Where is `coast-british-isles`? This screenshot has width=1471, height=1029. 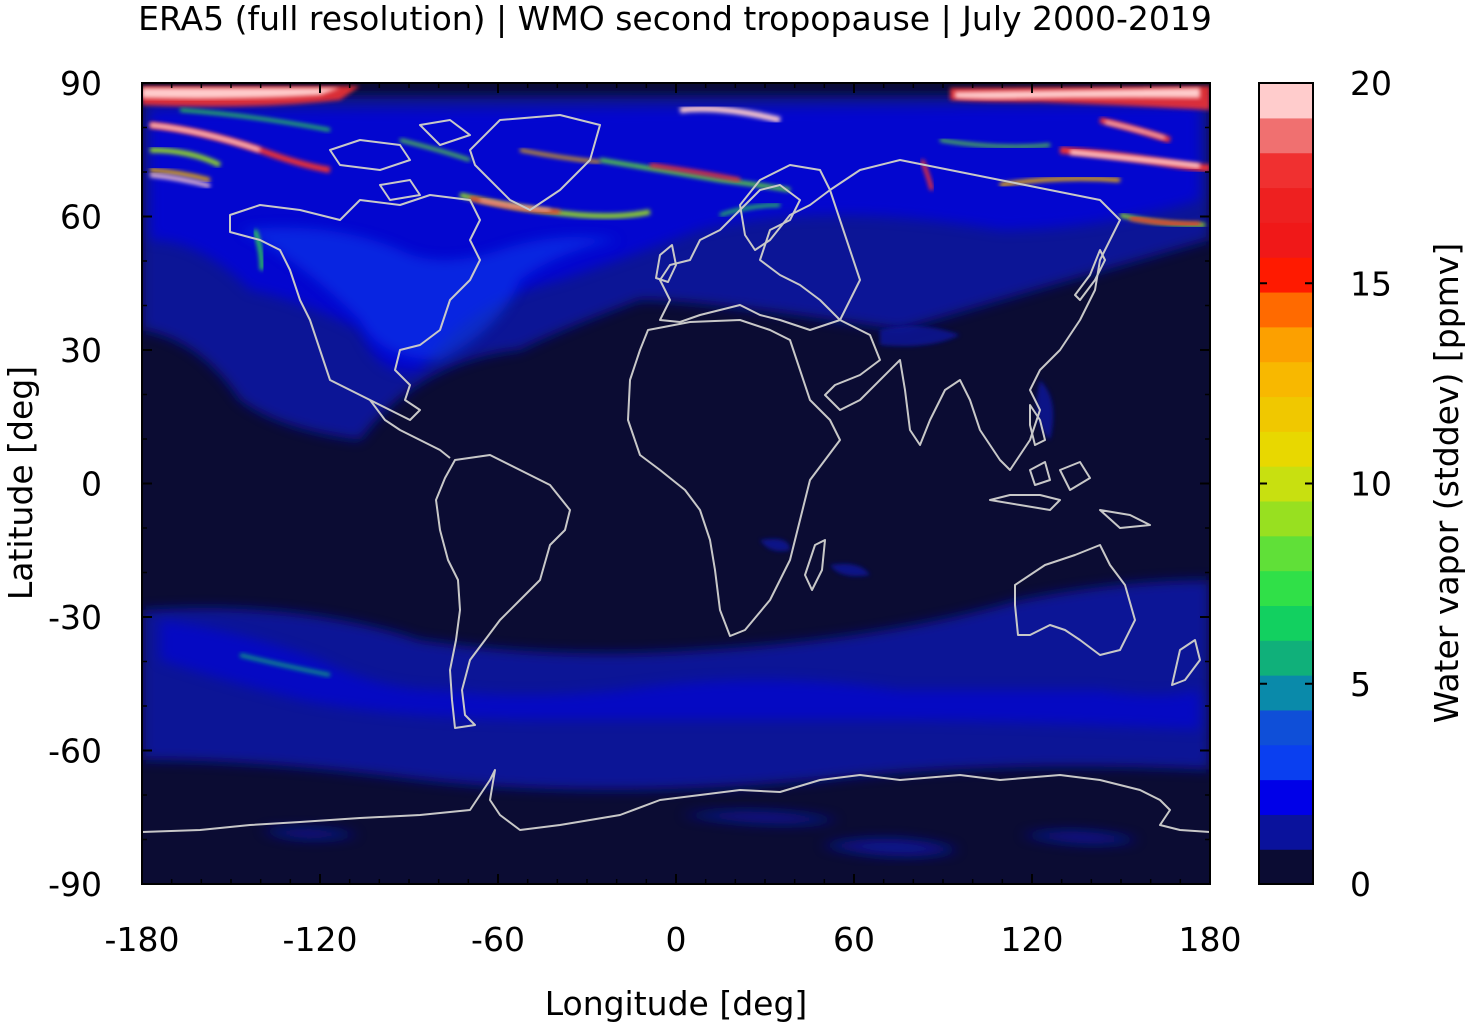 coast-british-isles is located at coordinates (666, 263).